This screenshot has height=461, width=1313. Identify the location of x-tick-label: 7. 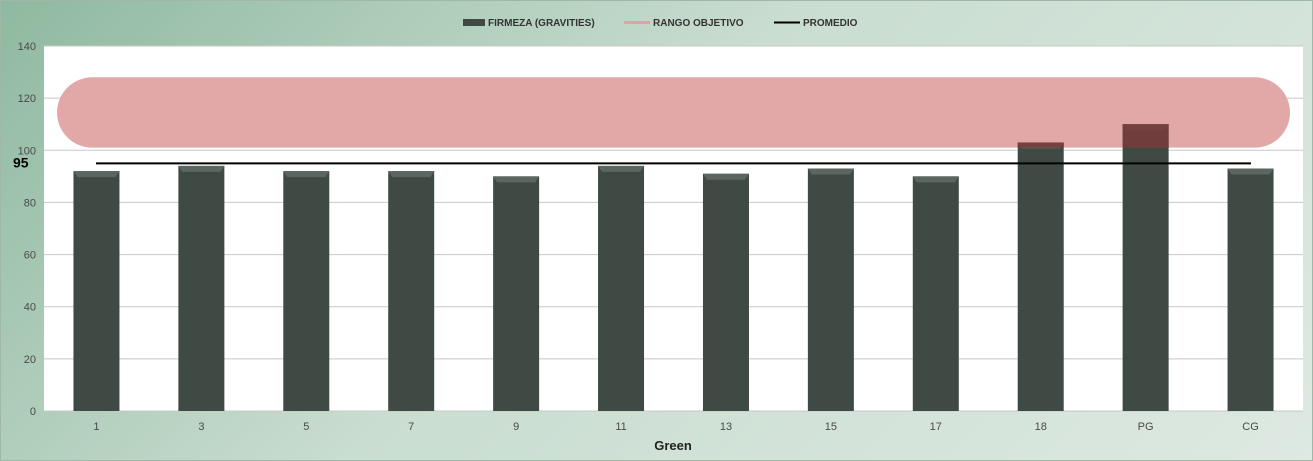
(411, 427).